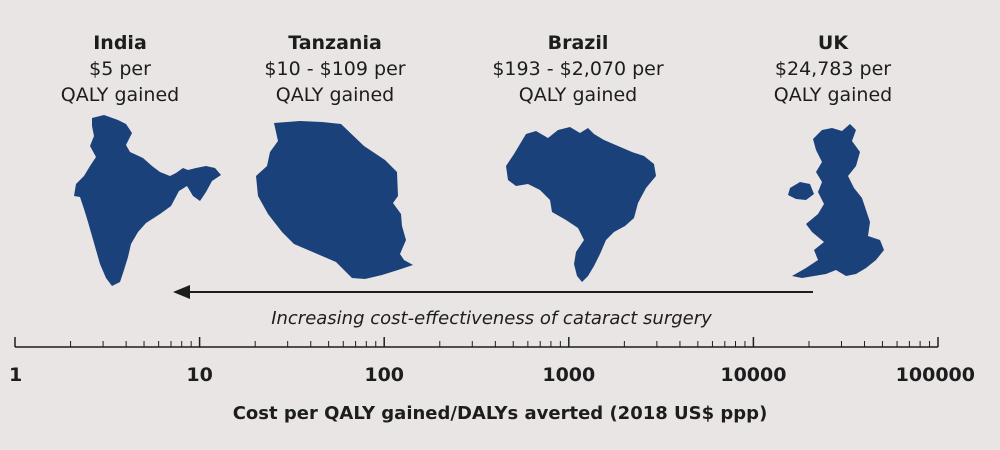  I want to click on tick-label: 1000, so click(568, 375).